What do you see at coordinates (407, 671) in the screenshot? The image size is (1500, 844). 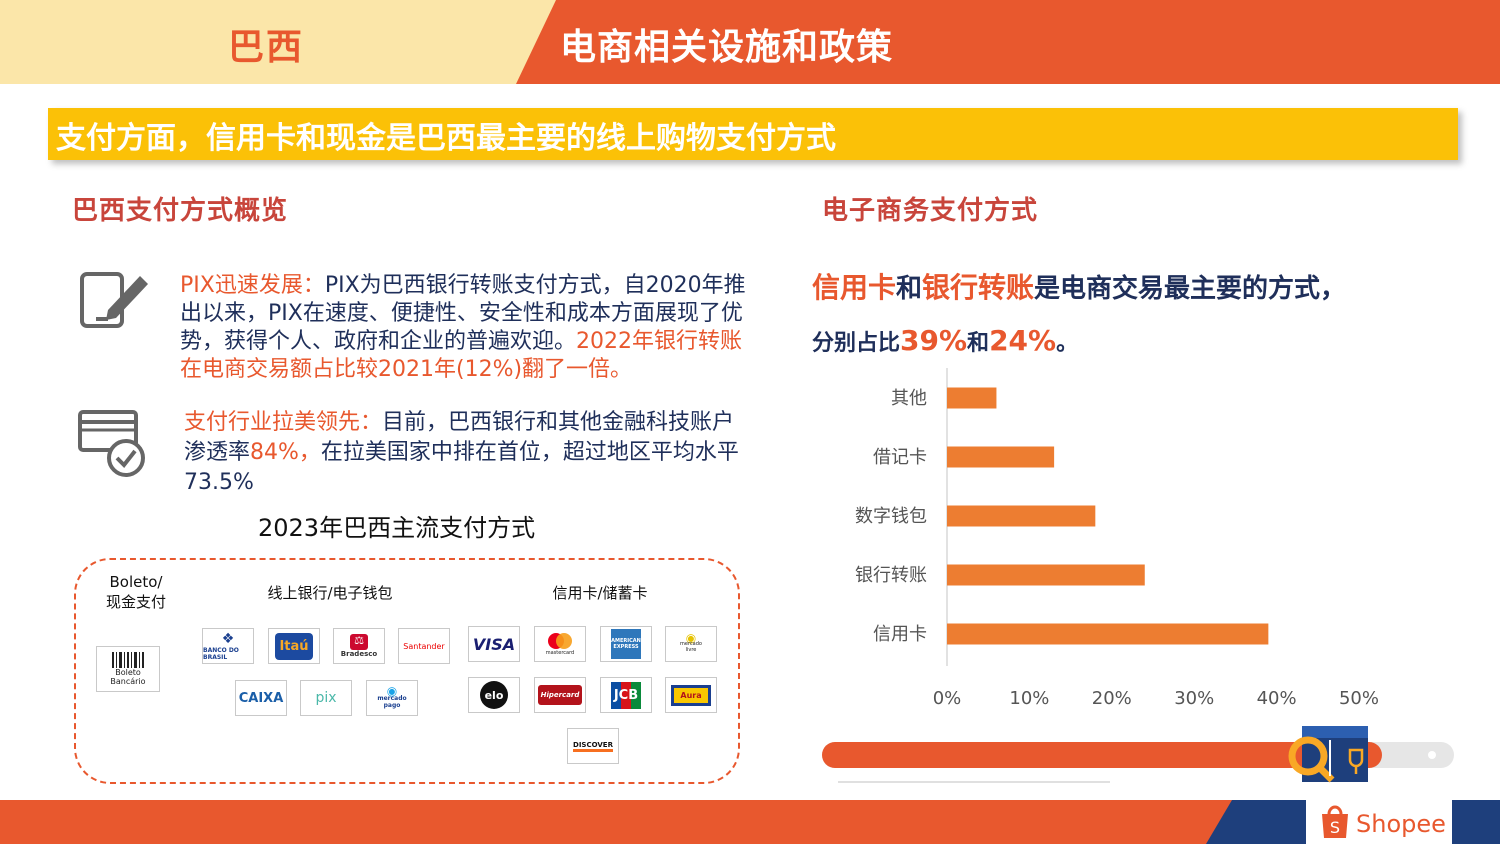 I see `payment-methods-box` at bounding box center [407, 671].